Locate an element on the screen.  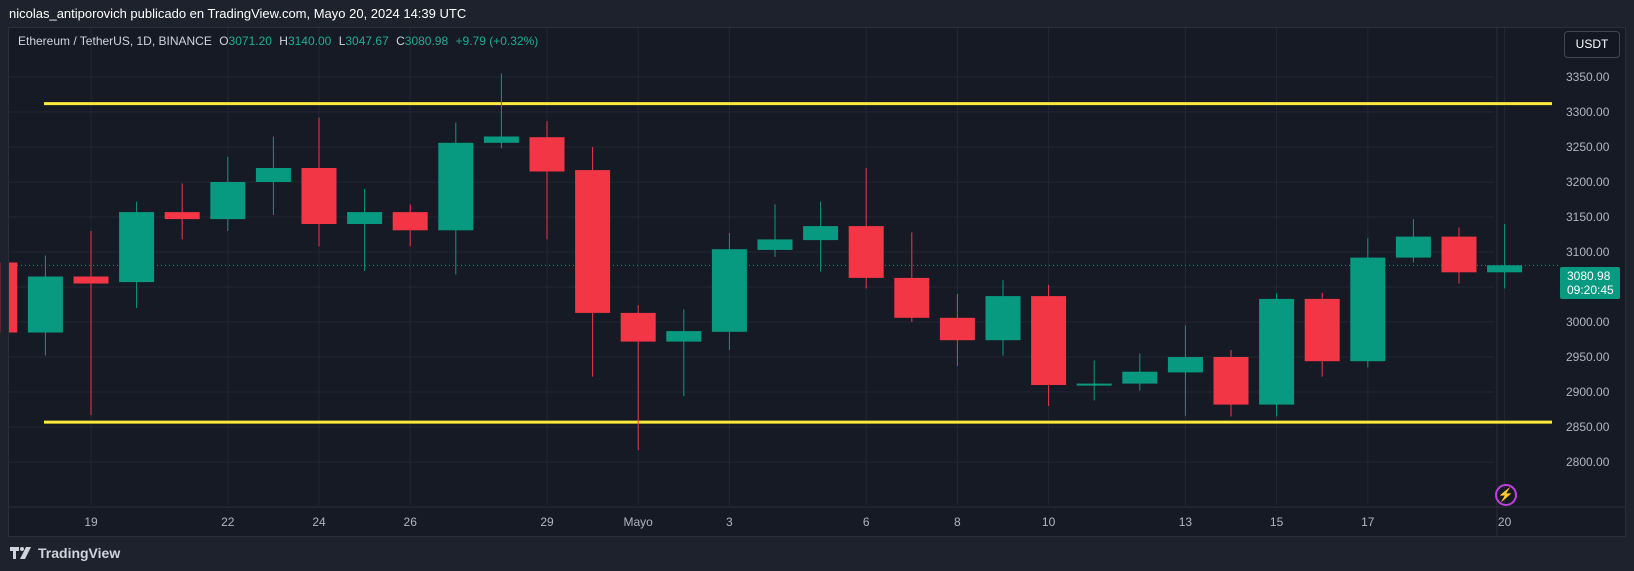
x-tick-label: 19 is located at coordinates (91, 522).